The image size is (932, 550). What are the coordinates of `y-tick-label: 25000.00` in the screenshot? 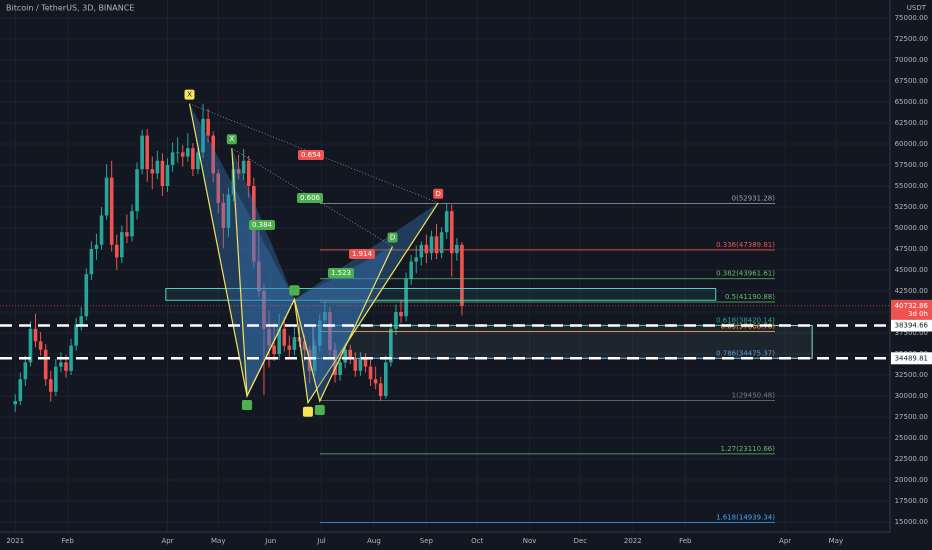 It's located at (911, 438).